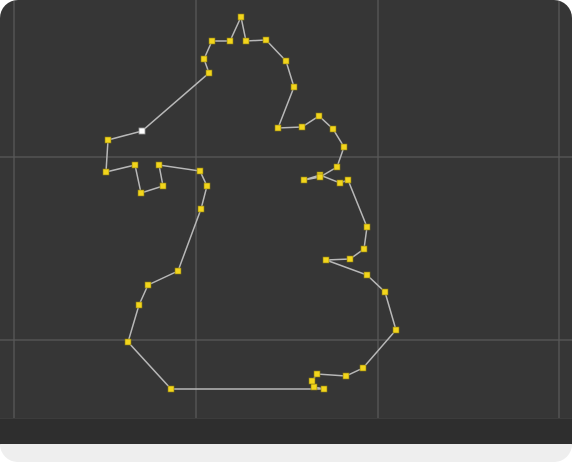 This screenshot has height=462, width=572. Describe the element at coordinates (286, 431) in the screenshot. I see `bottom-toolbar` at that location.